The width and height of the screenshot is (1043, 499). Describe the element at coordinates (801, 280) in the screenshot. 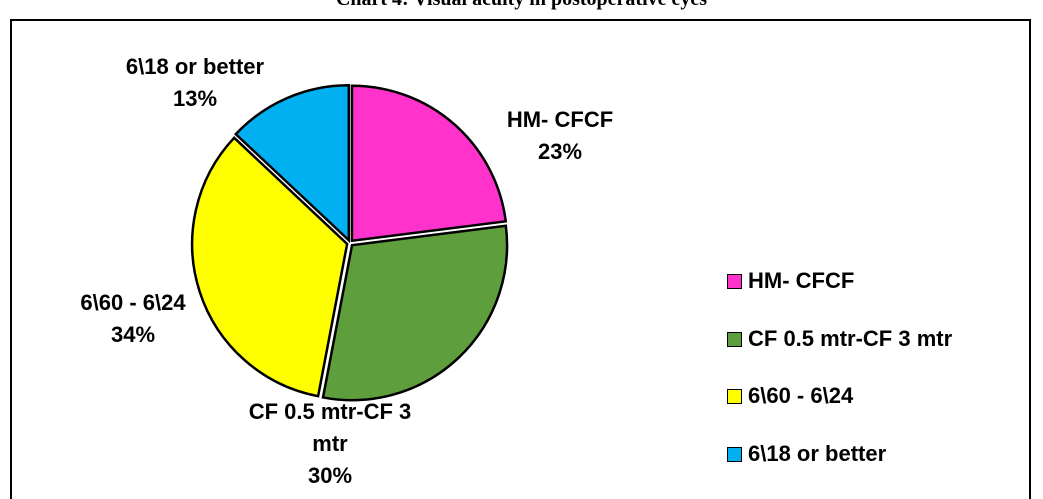

I see `legend-label: HM- CFCF` at that location.